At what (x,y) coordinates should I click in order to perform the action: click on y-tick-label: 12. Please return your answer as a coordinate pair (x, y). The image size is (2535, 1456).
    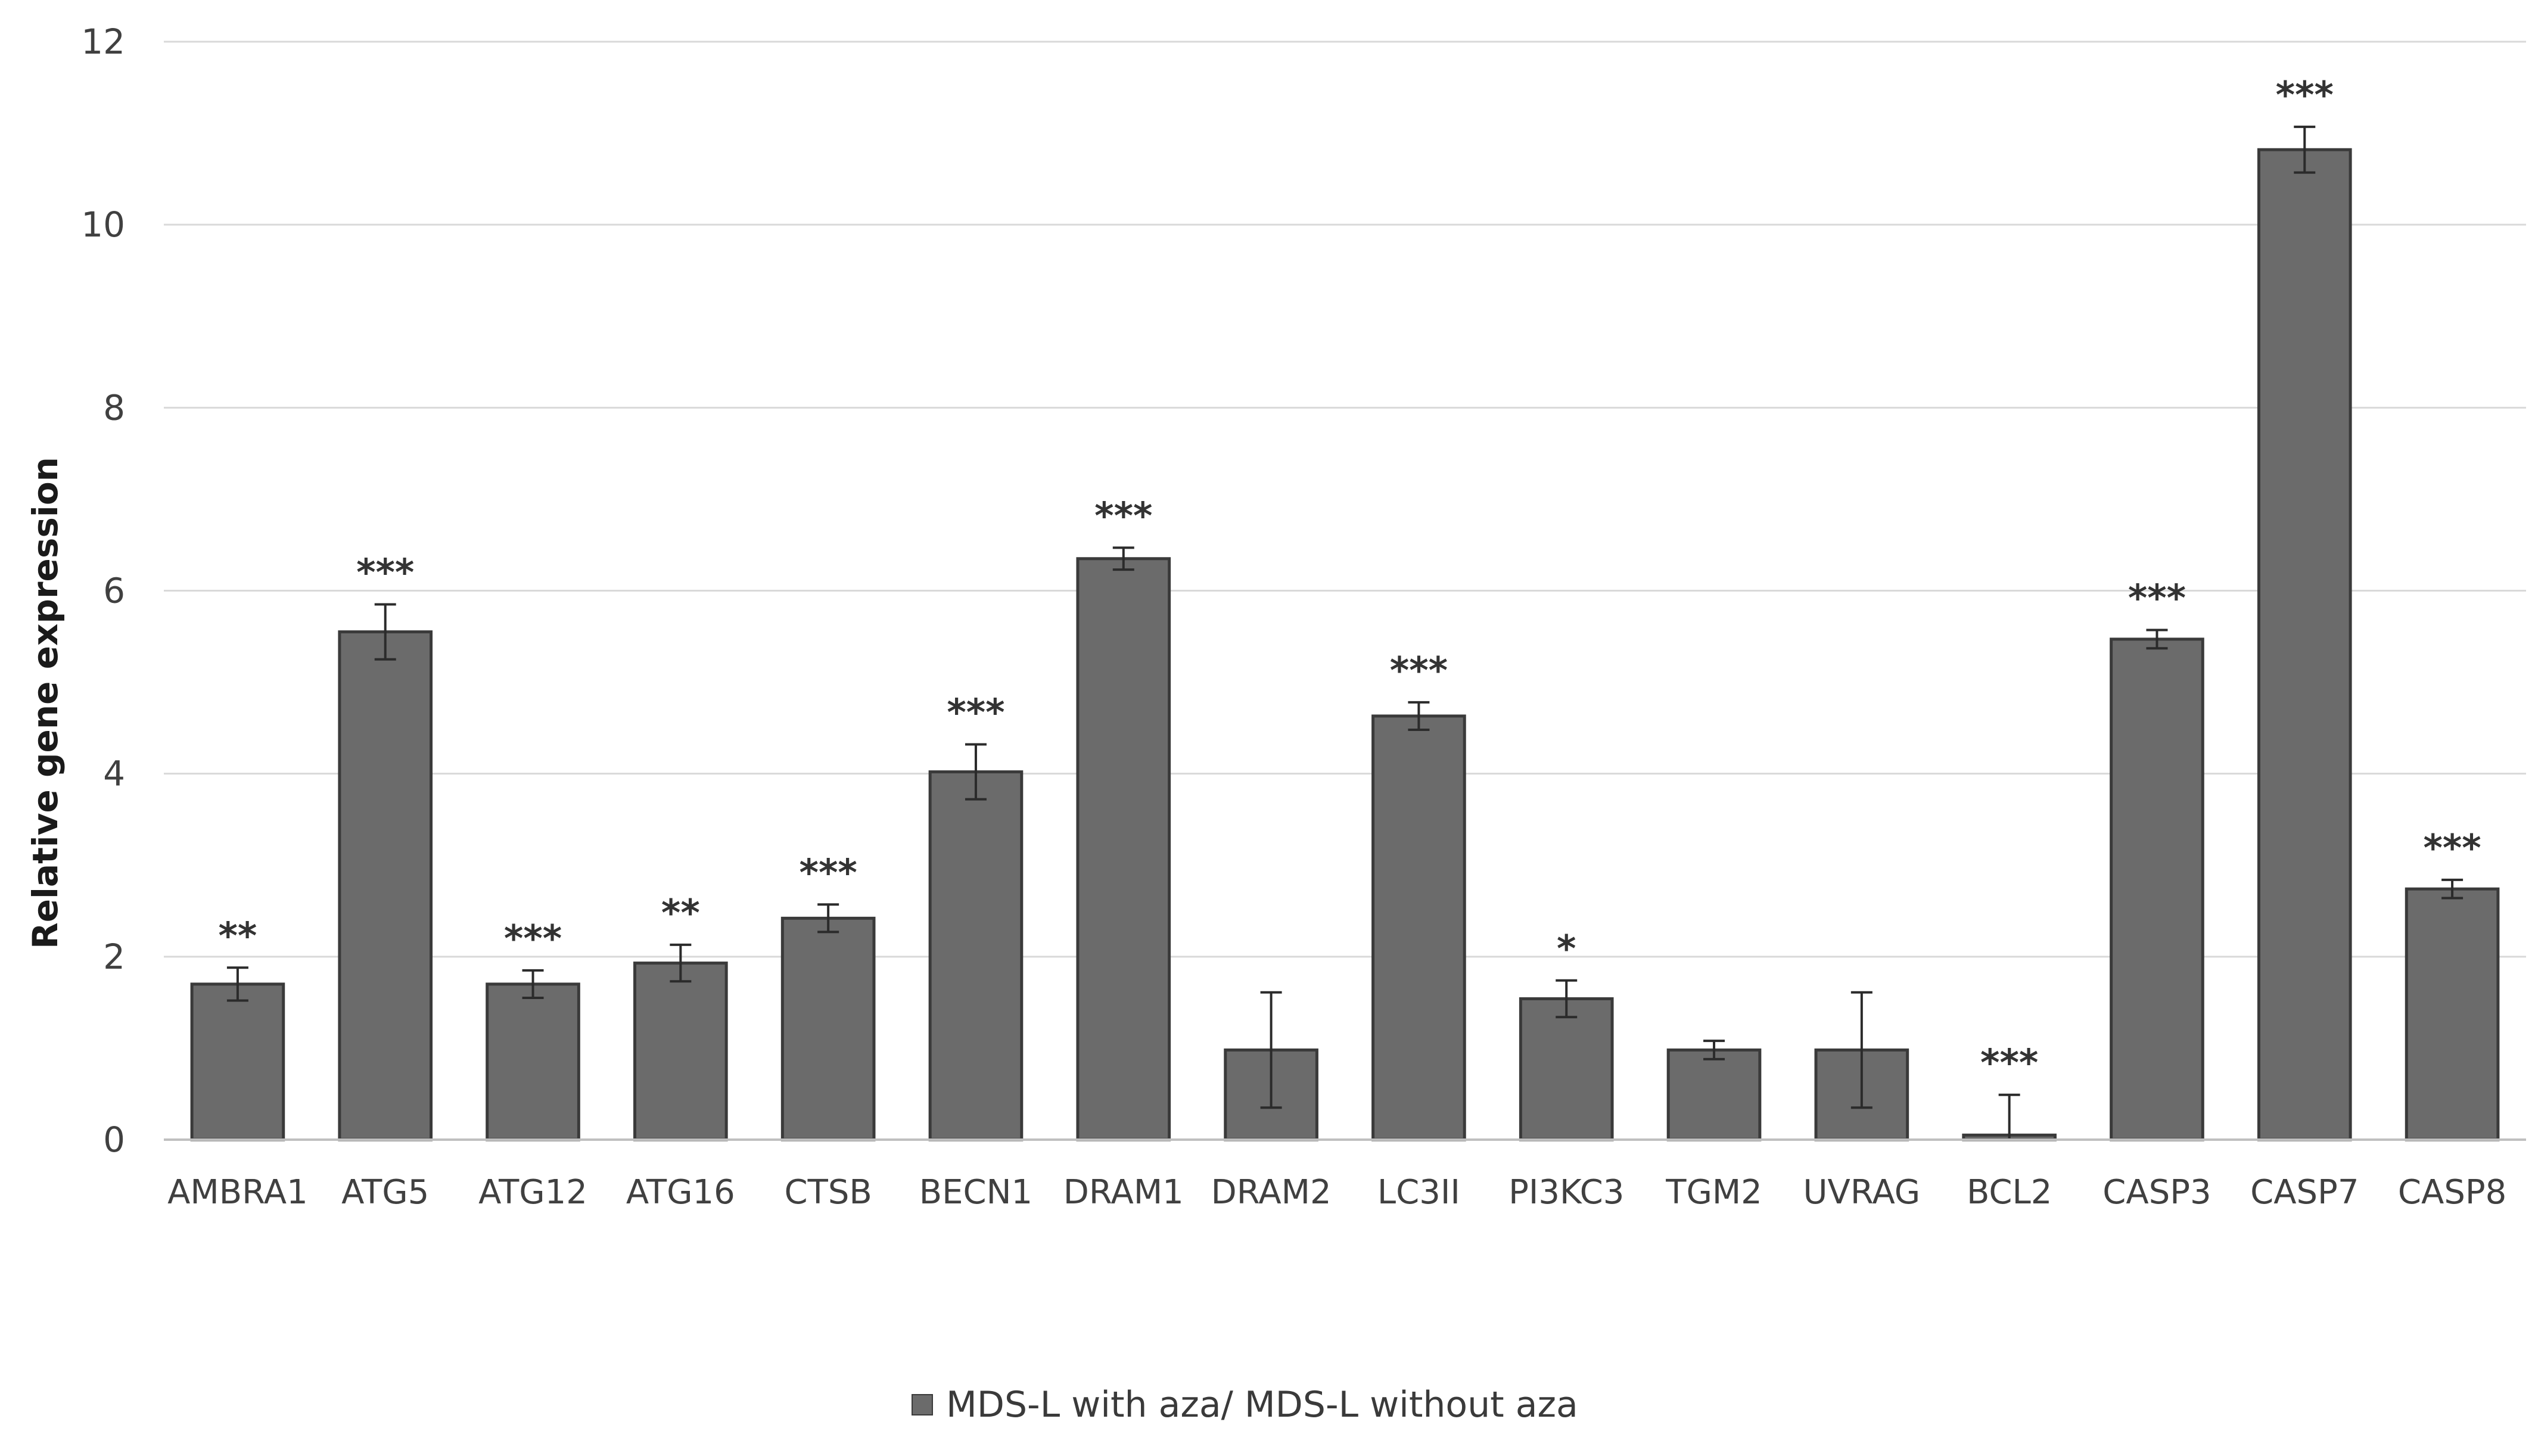
    Looking at the image, I should click on (103, 41).